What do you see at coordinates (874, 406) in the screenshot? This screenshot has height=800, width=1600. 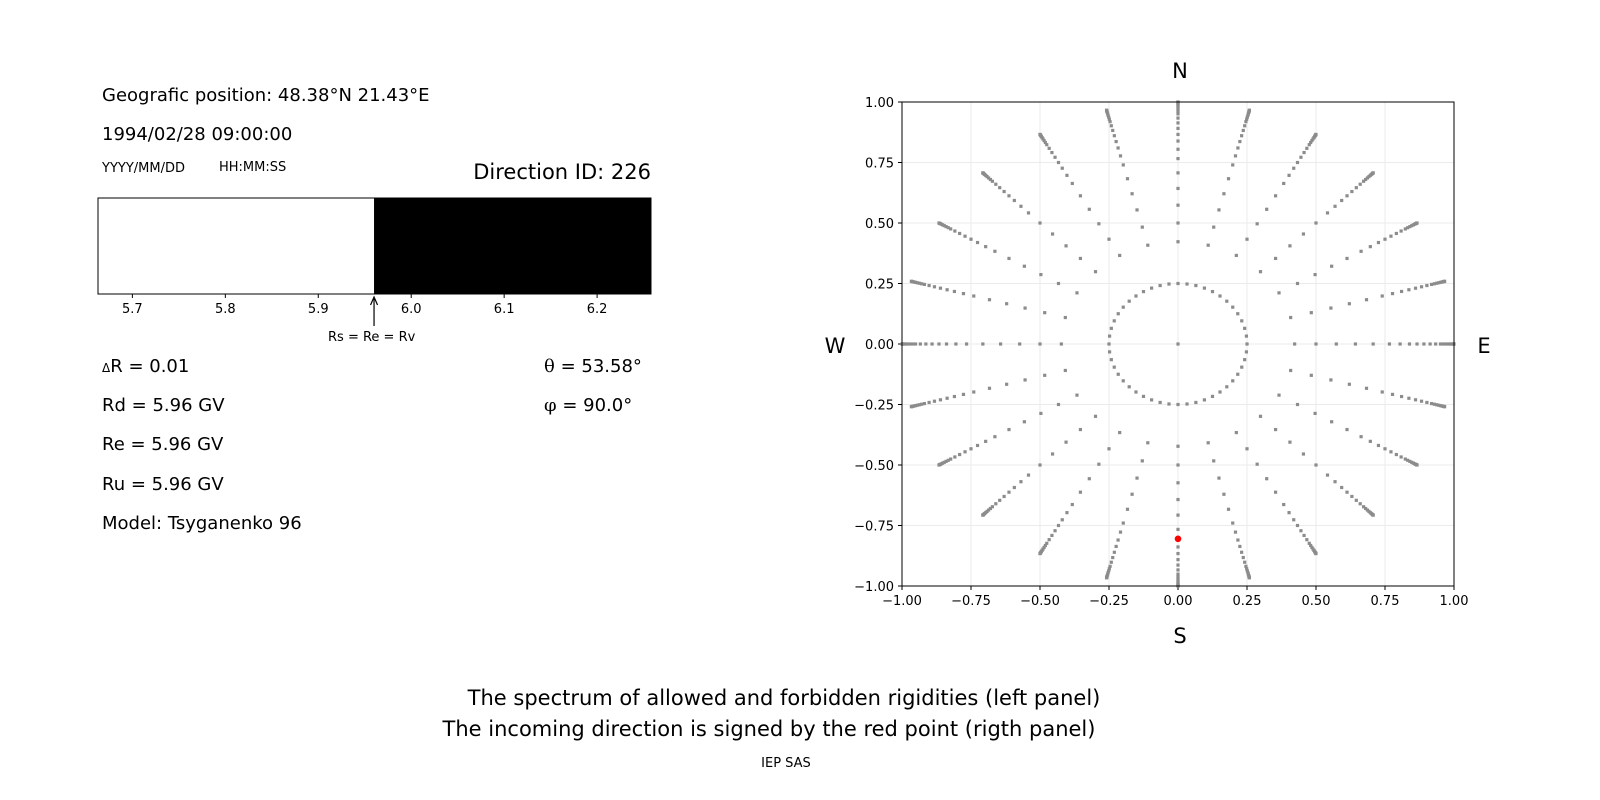 I see `y-tick-label: −0.25` at bounding box center [874, 406].